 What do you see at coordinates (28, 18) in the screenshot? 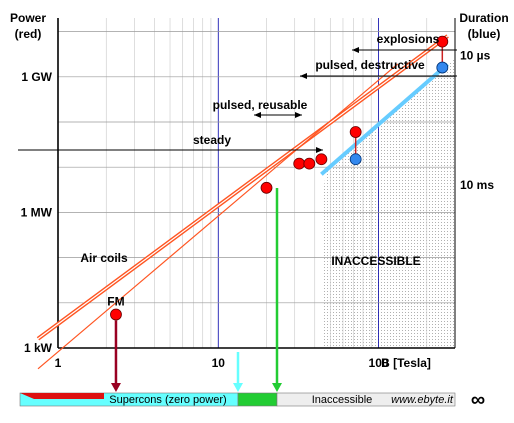
I see `left-axis-title: Power` at bounding box center [28, 18].